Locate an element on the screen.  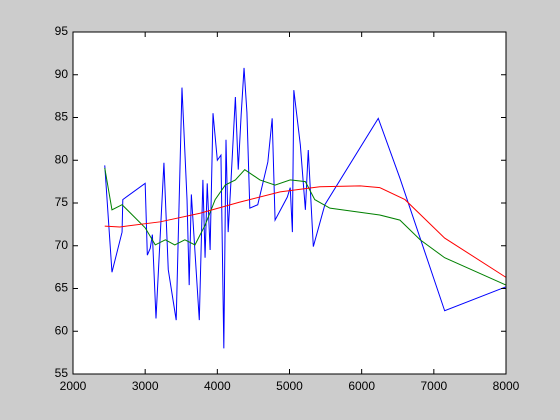
x-tick-label: 5000 is located at coordinates (289, 386).